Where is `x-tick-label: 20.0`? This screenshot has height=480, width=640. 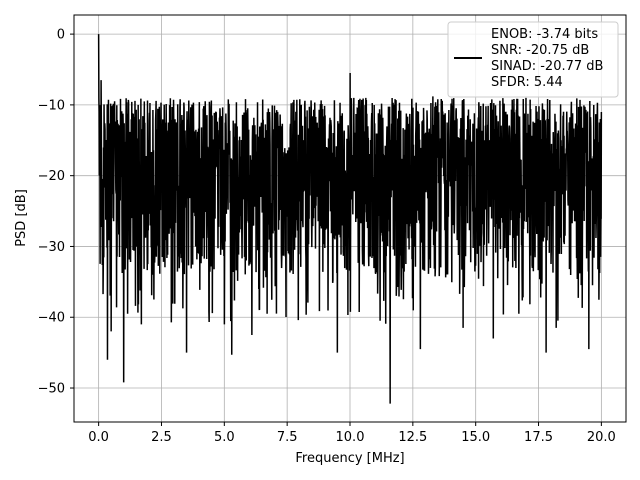 x-tick-label: 20.0 is located at coordinates (601, 437).